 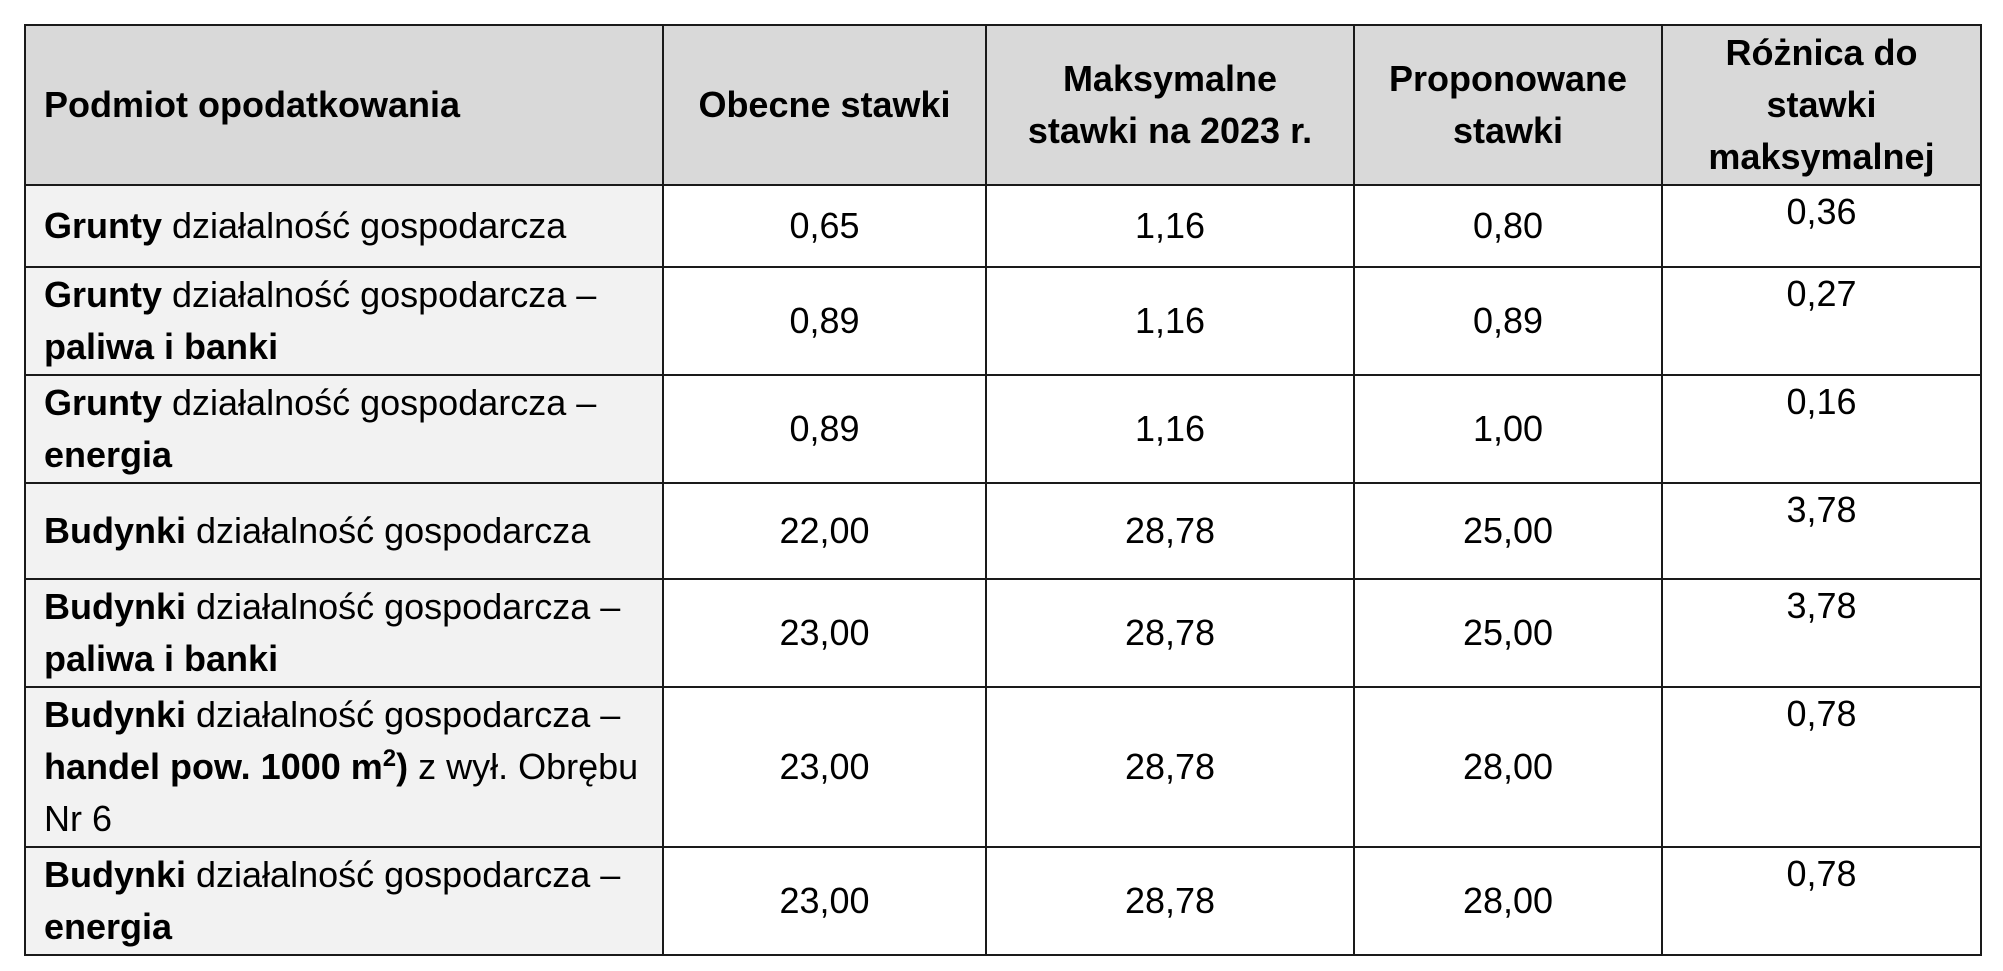 What do you see at coordinates (1170, 105) in the screenshot?
I see `header-max-rates: Maksymalne stawki na 2023 r.` at bounding box center [1170, 105].